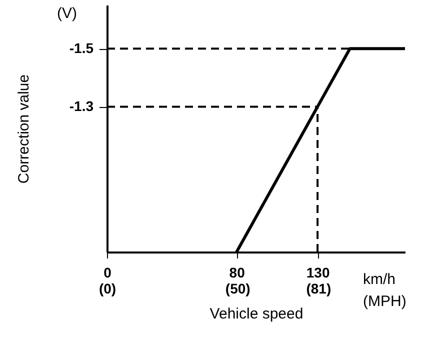  I want to click on text: km/h (MPH), so click(384, 290).